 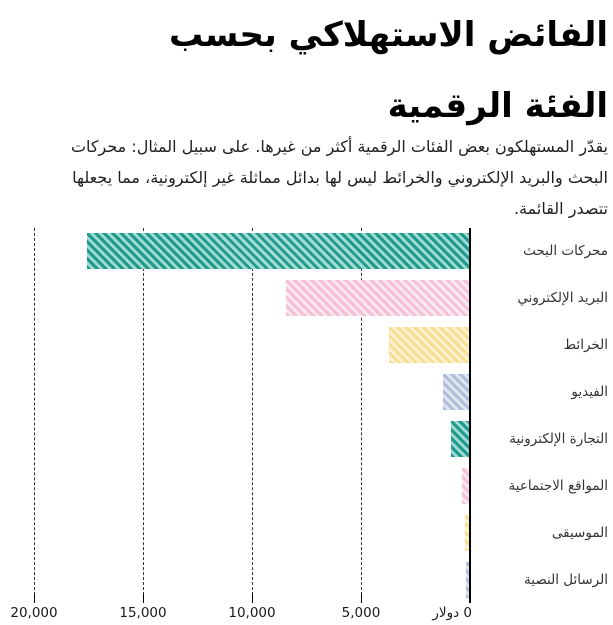 I want to click on x-axis-label-10000: 10,000, so click(x=252, y=613).